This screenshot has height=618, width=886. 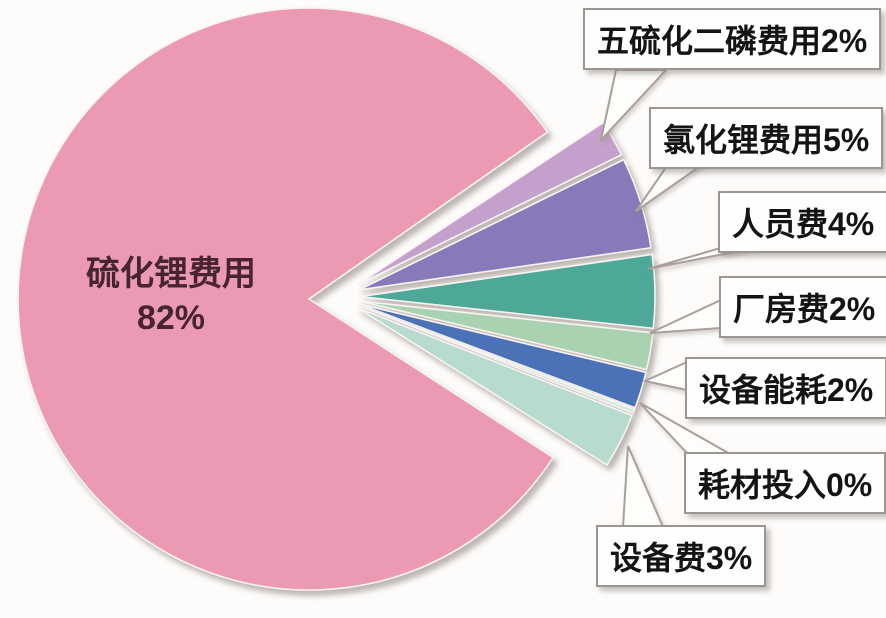 What do you see at coordinates (681, 556) in the screenshot?
I see `callout-equipment-cost: 设备费3%` at bounding box center [681, 556].